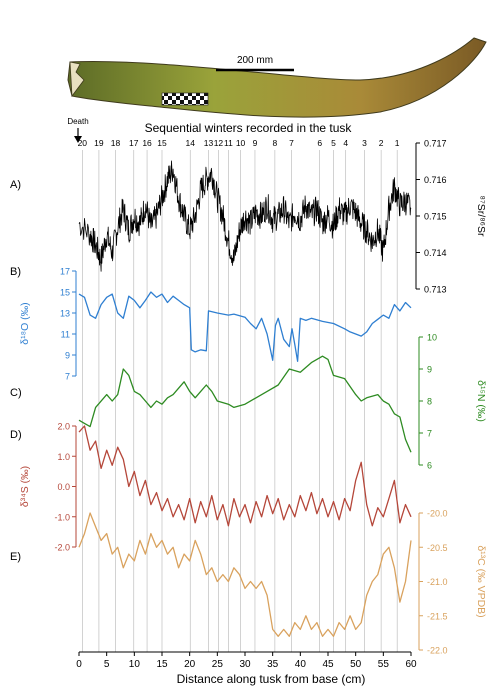  Describe the element at coordinates (116, 143) in the screenshot. I see `winter-label-18: 18` at that location.